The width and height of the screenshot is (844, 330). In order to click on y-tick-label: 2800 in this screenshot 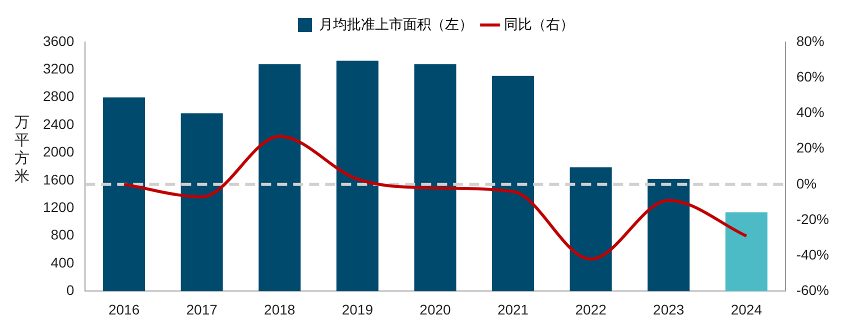, I will do `click(58, 96)`.